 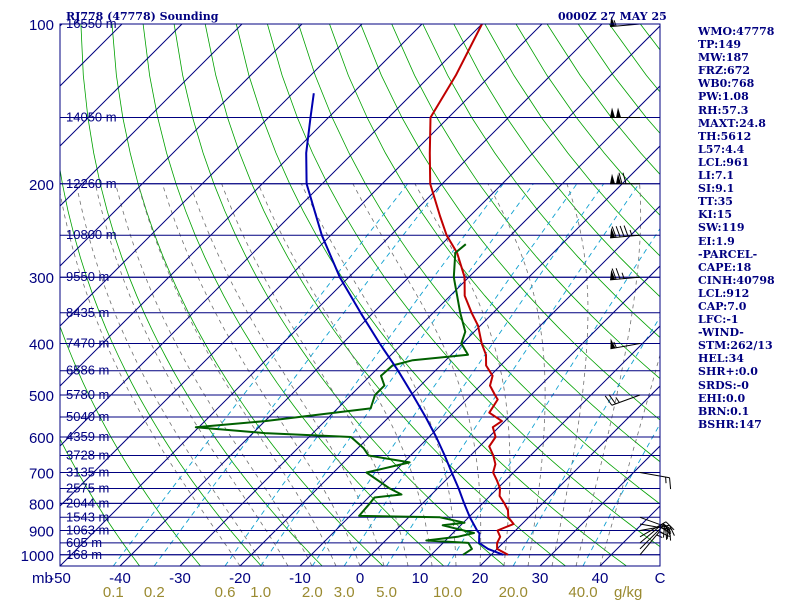 What do you see at coordinates (628, 592) in the screenshot?
I see `mixing-ratio-unit-label: g/kg` at bounding box center [628, 592].